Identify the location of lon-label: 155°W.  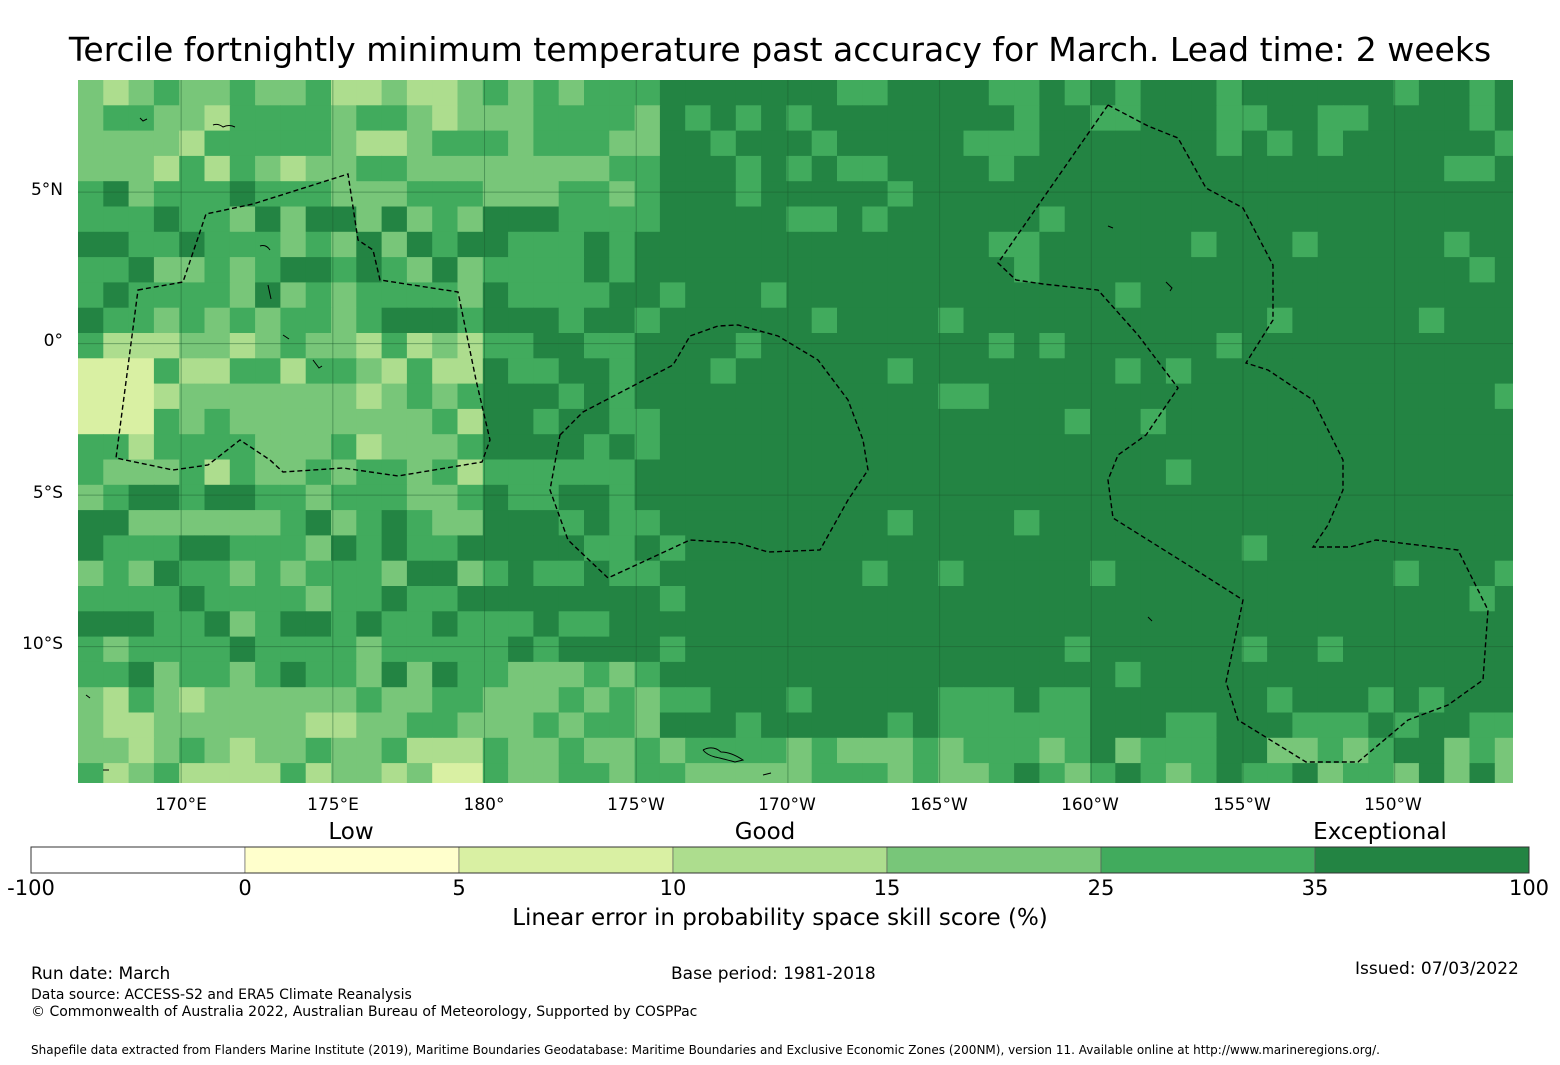
(1242, 805).